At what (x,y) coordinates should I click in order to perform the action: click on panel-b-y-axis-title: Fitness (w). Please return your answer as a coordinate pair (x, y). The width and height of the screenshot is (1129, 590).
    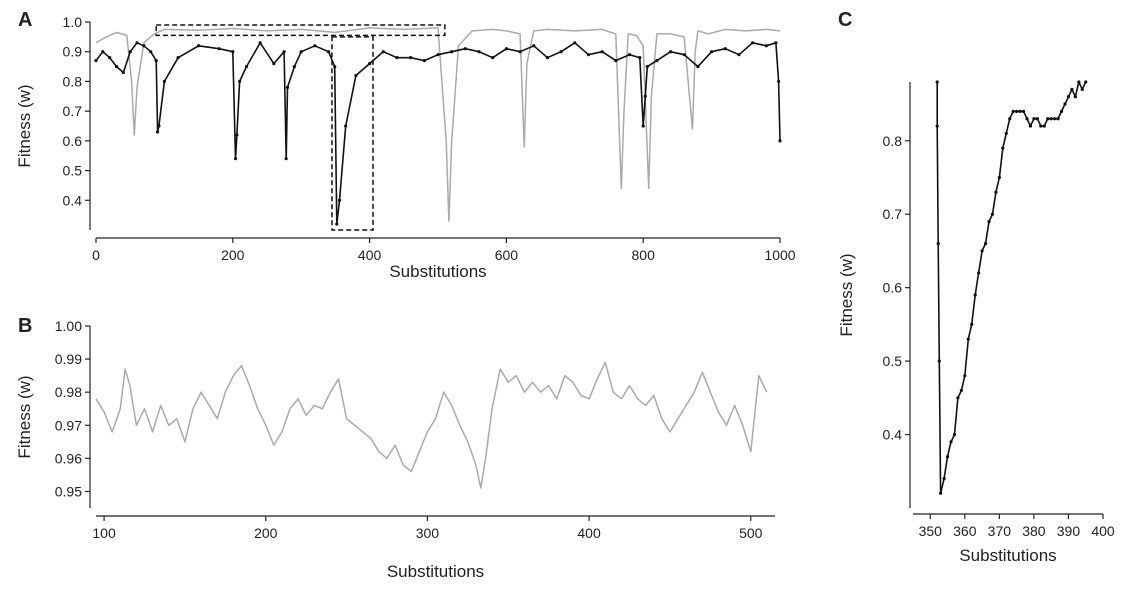
    Looking at the image, I should click on (24, 416).